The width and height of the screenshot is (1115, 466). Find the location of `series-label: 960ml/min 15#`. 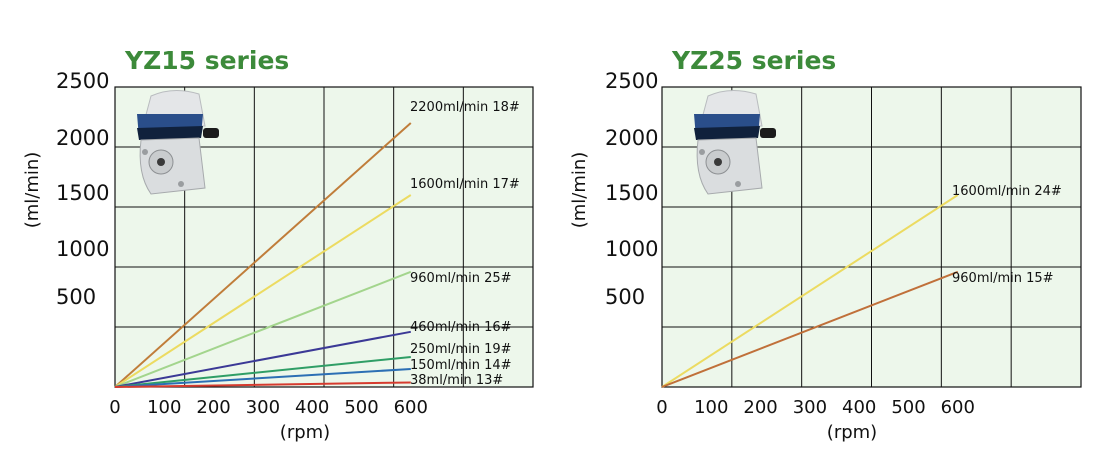

series-label: 960ml/min 15# is located at coordinates (1003, 278).